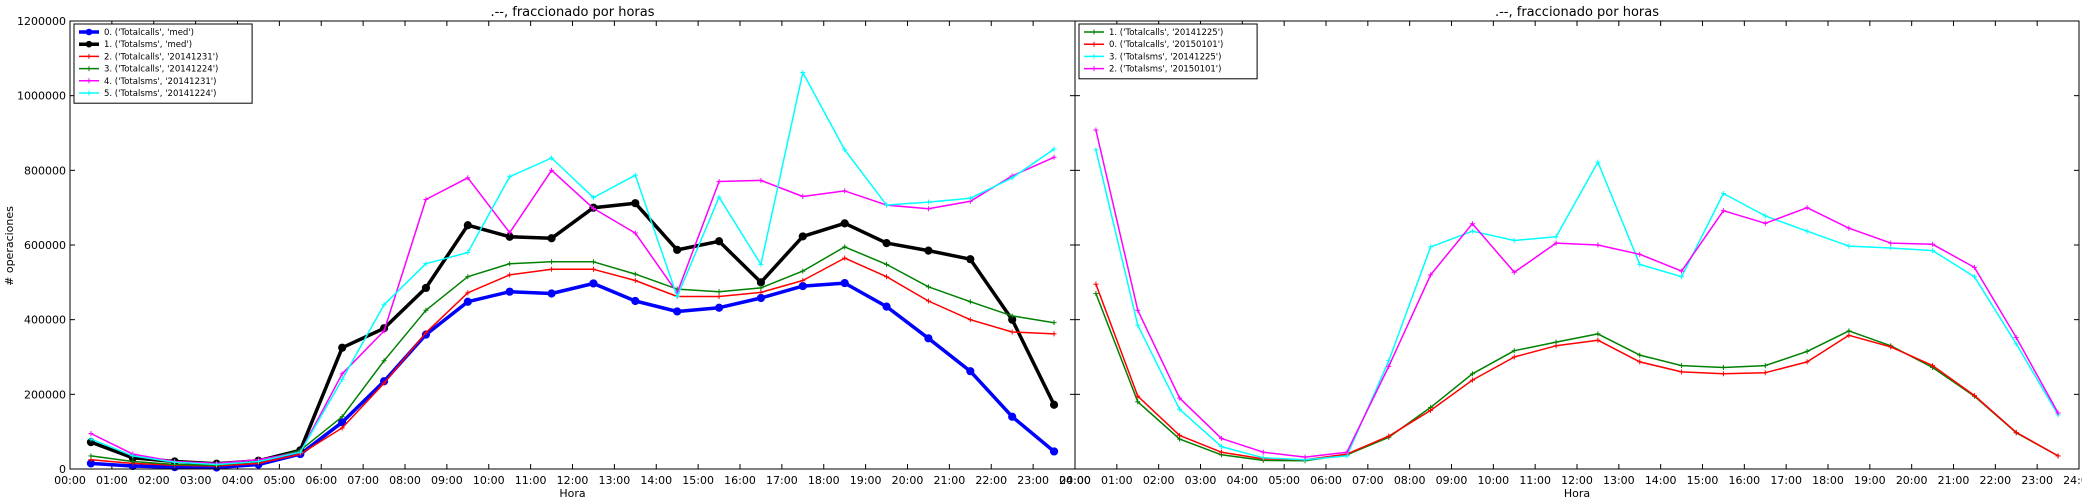 The height and width of the screenshot is (504, 2082). Describe the element at coordinates (1577, 480) in the screenshot. I see `x-tick-label: 12:00` at that location.